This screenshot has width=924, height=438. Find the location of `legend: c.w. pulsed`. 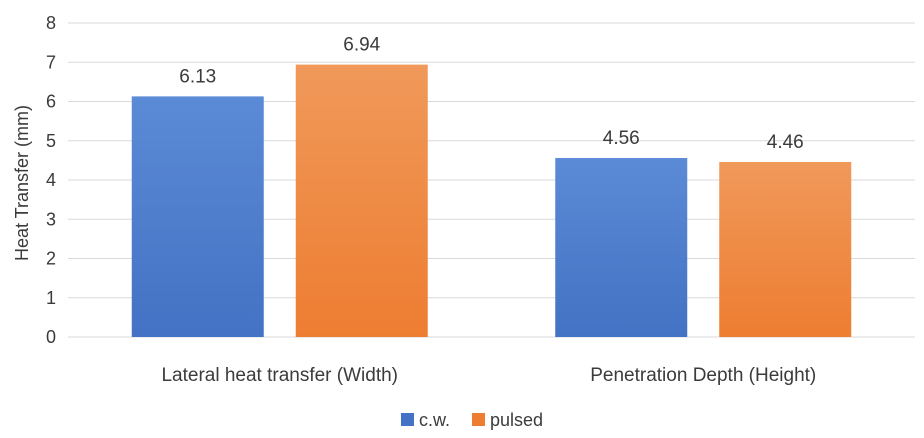

legend: c.w. pulsed is located at coordinates (471, 420).